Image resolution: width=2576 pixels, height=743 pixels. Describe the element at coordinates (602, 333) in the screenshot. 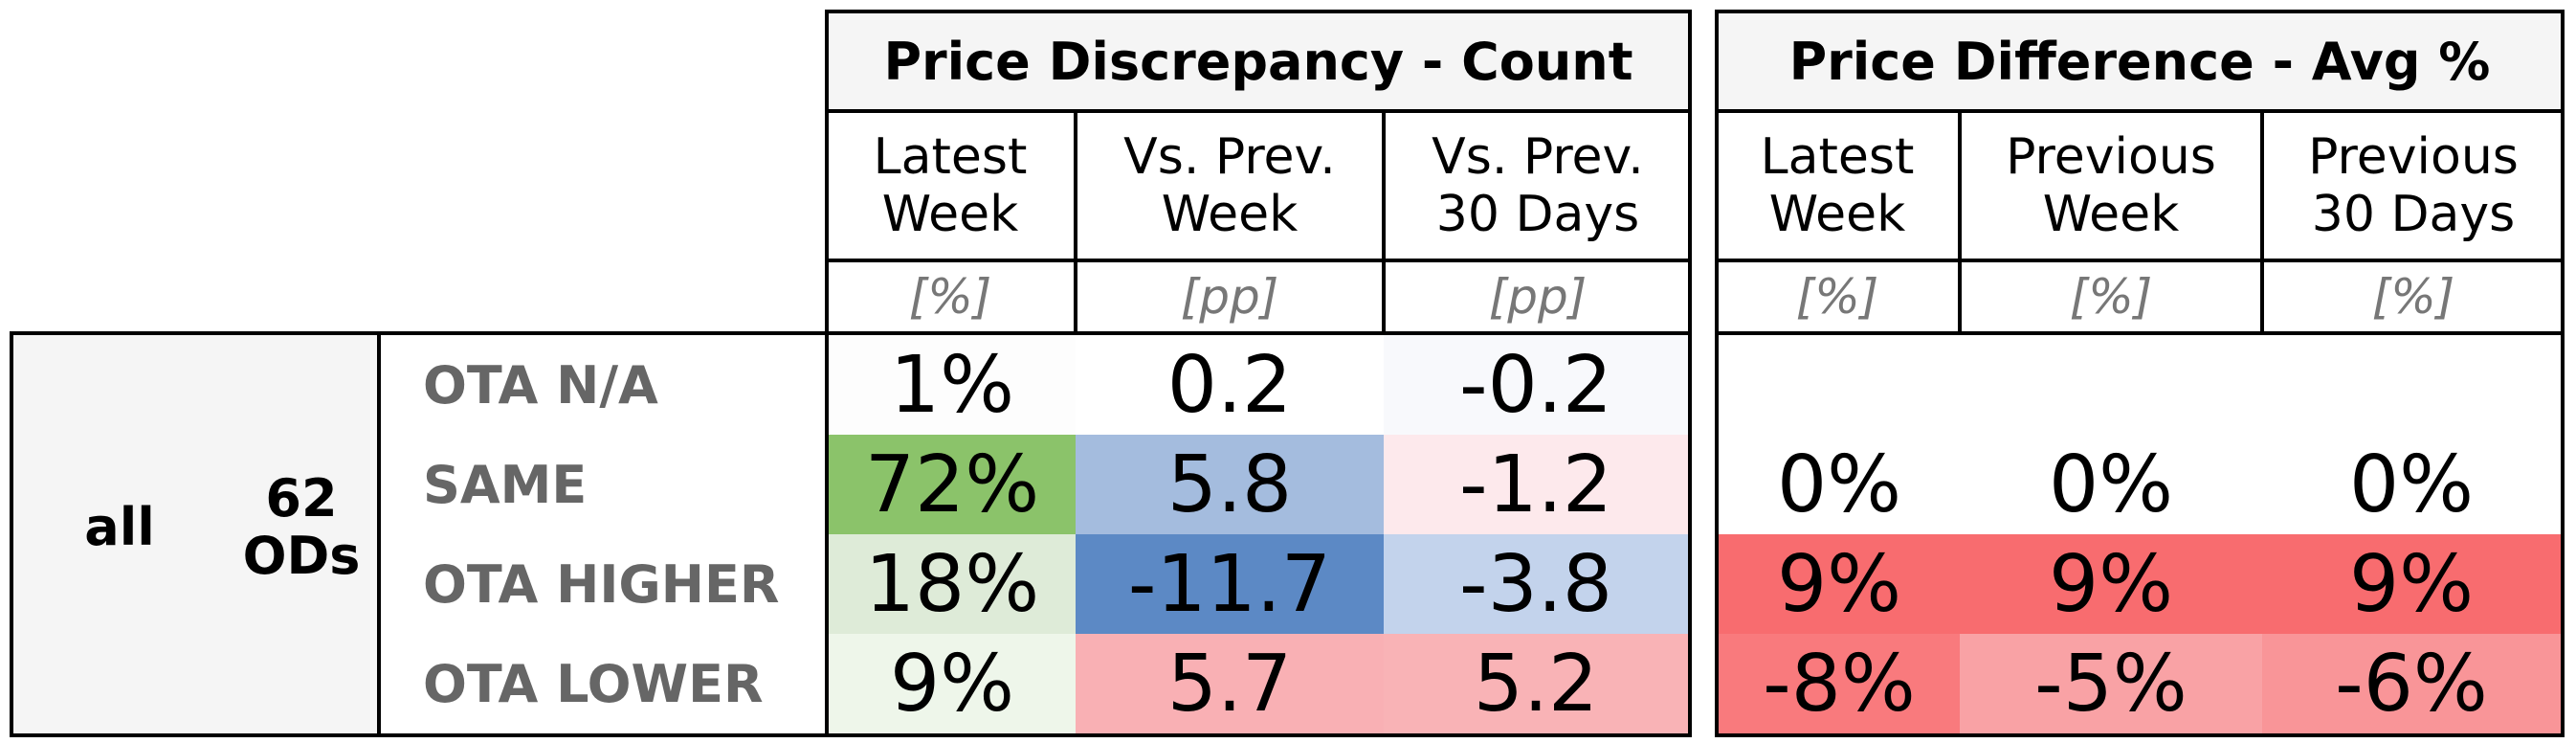

I see `rows-top-border` at that location.